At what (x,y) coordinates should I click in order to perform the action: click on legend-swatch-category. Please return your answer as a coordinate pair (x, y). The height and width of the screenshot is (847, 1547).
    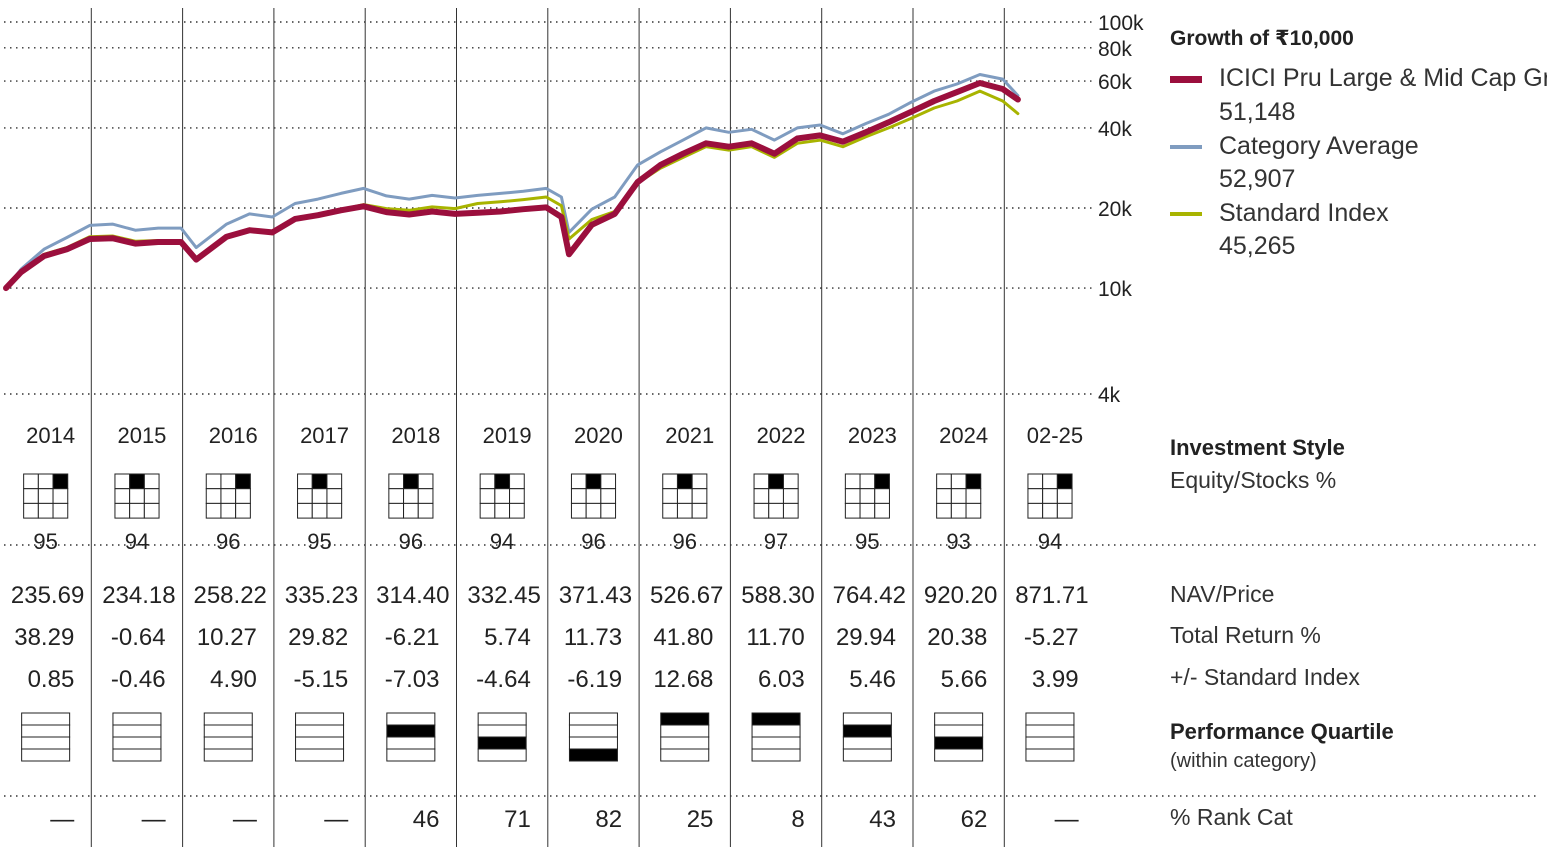
    Looking at the image, I should click on (1186, 147).